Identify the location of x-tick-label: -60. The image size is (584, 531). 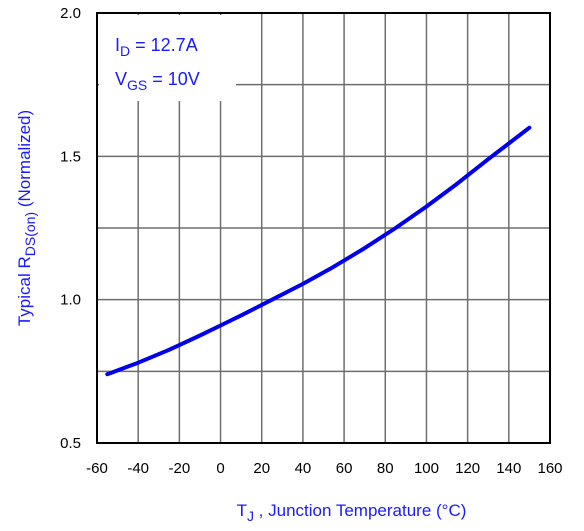
(97, 468).